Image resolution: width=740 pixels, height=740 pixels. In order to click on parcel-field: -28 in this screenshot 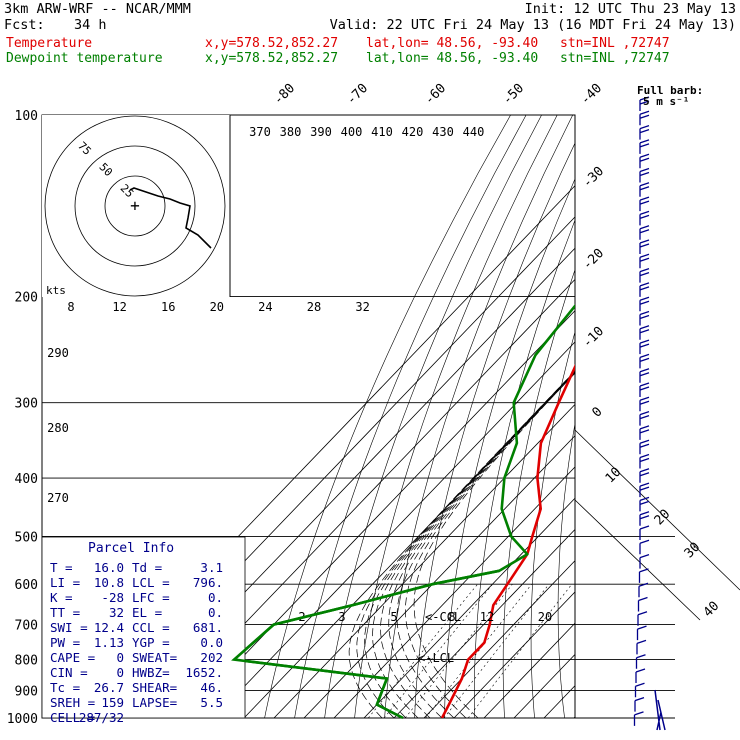, I will do `click(112, 597)`.